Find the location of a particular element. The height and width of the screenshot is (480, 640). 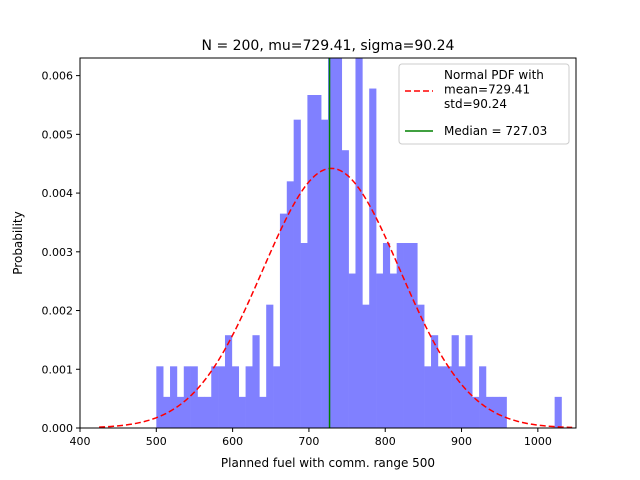

y-tick-label: 0.001 is located at coordinates (58, 369).